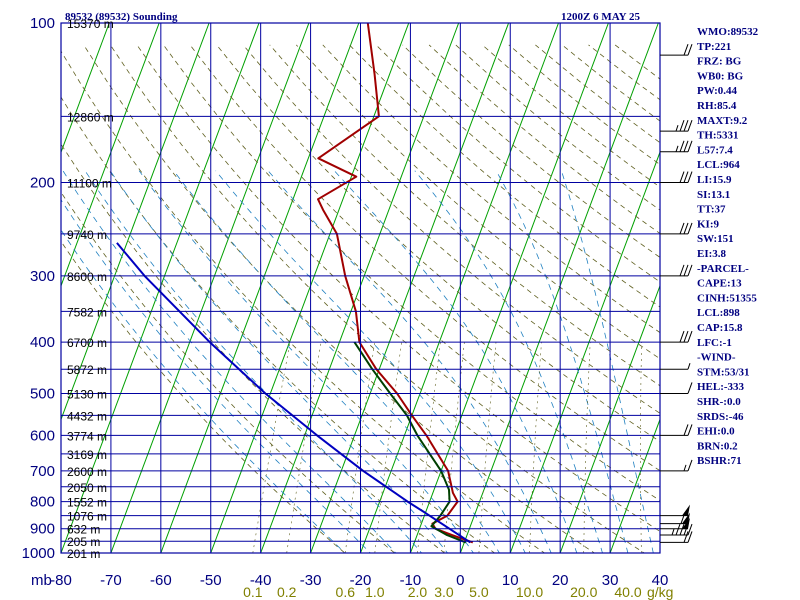 The height and width of the screenshot is (600, 800). What do you see at coordinates (715, 239) in the screenshot?
I see `stat-line: SW:151` at bounding box center [715, 239].